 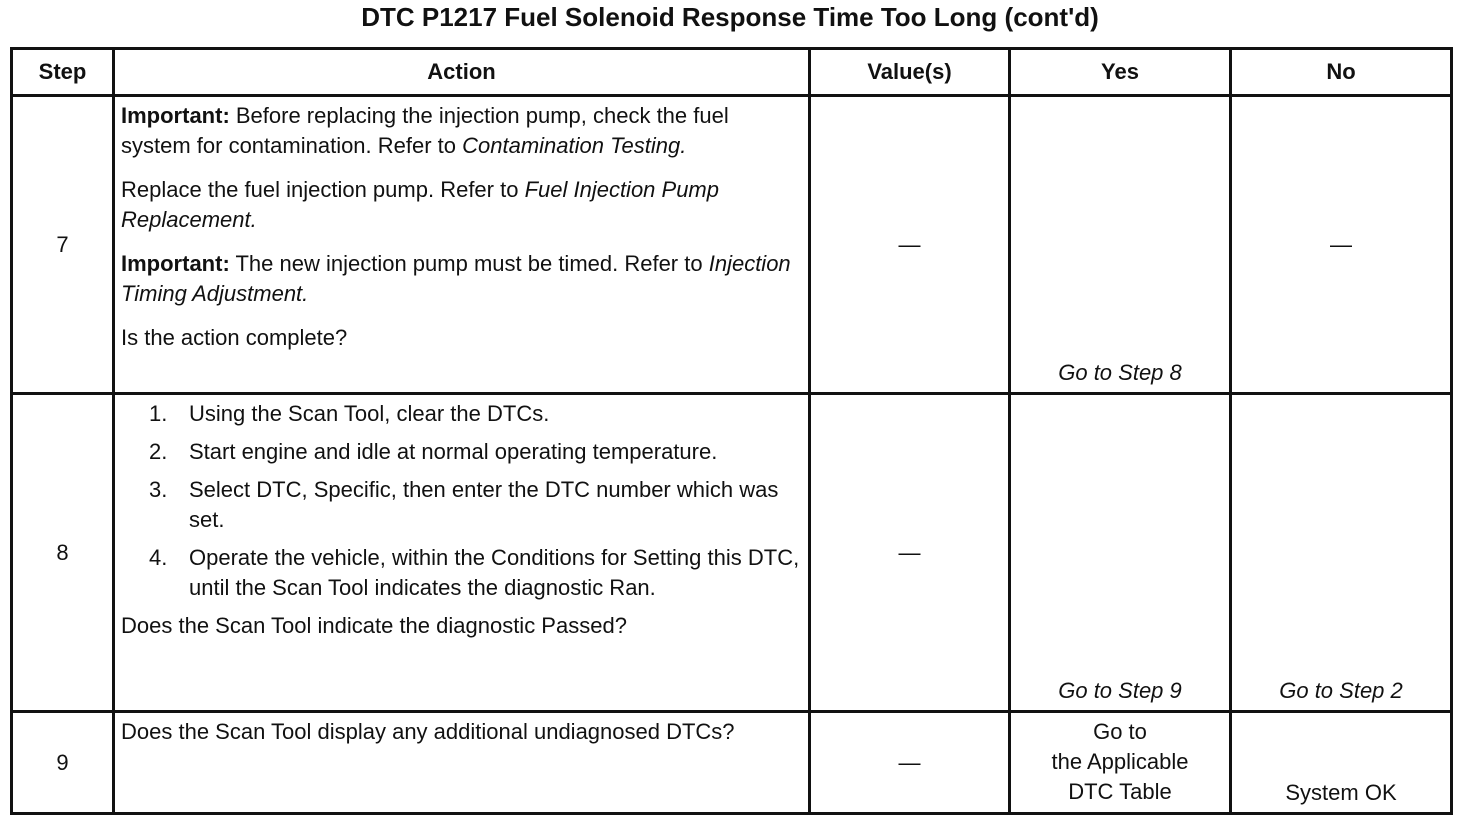 What do you see at coordinates (234, 337) in the screenshot?
I see `text: Is the action complete?` at bounding box center [234, 337].